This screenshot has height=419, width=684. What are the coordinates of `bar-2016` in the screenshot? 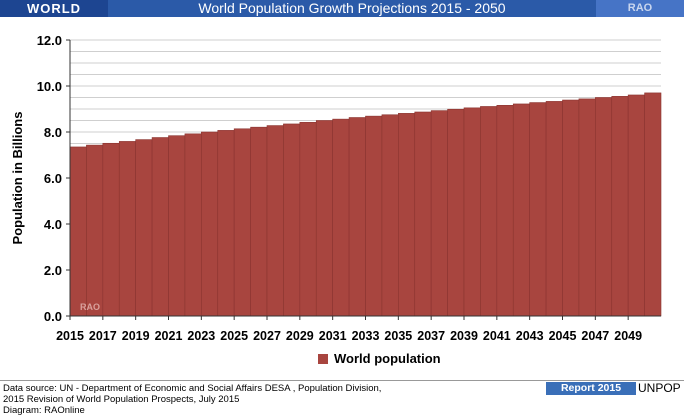 It's located at (95, 230).